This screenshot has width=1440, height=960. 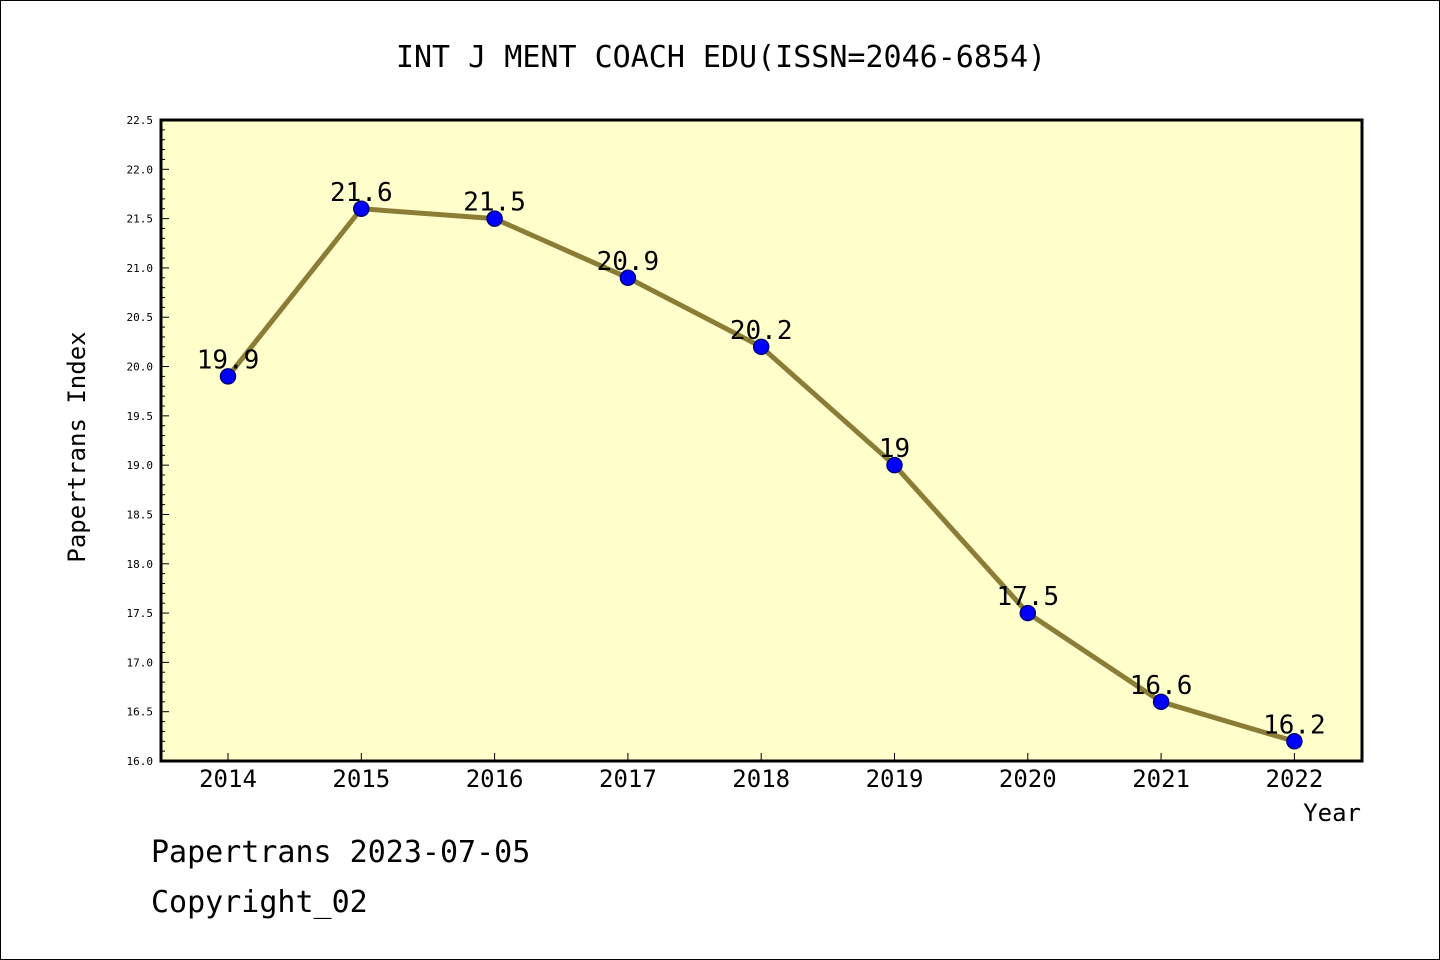 What do you see at coordinates (140, 761) in the screenshot?
I see `y-tick-label: 16.0` at bounding box center [140, 761].